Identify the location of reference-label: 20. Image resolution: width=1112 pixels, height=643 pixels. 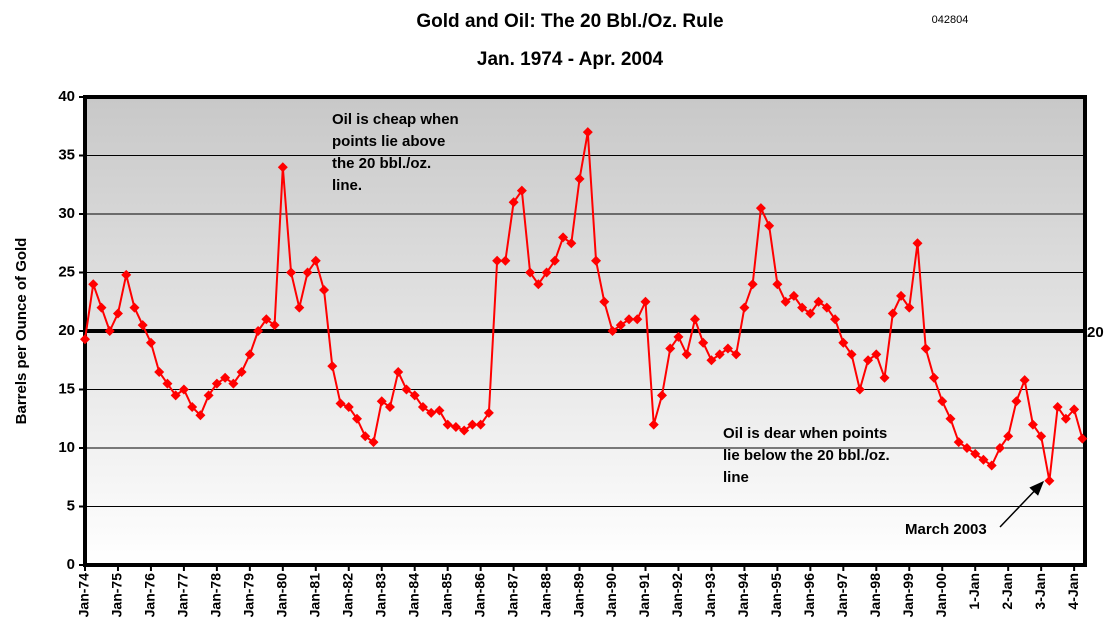
(1095, 332).